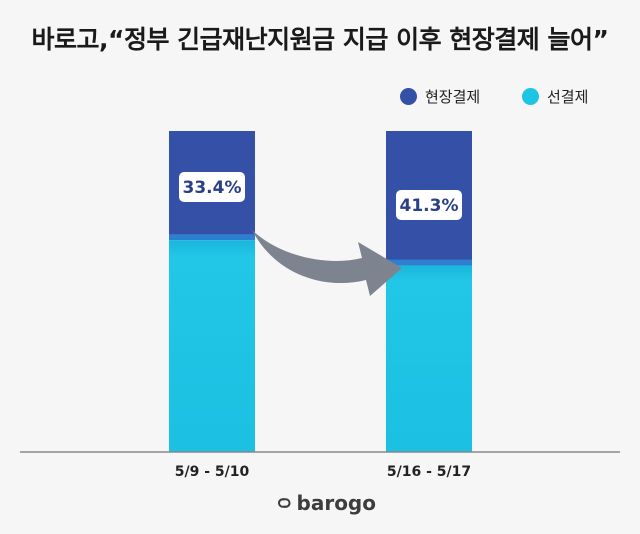  I want to click on trend-arrow, so click(327, 263).